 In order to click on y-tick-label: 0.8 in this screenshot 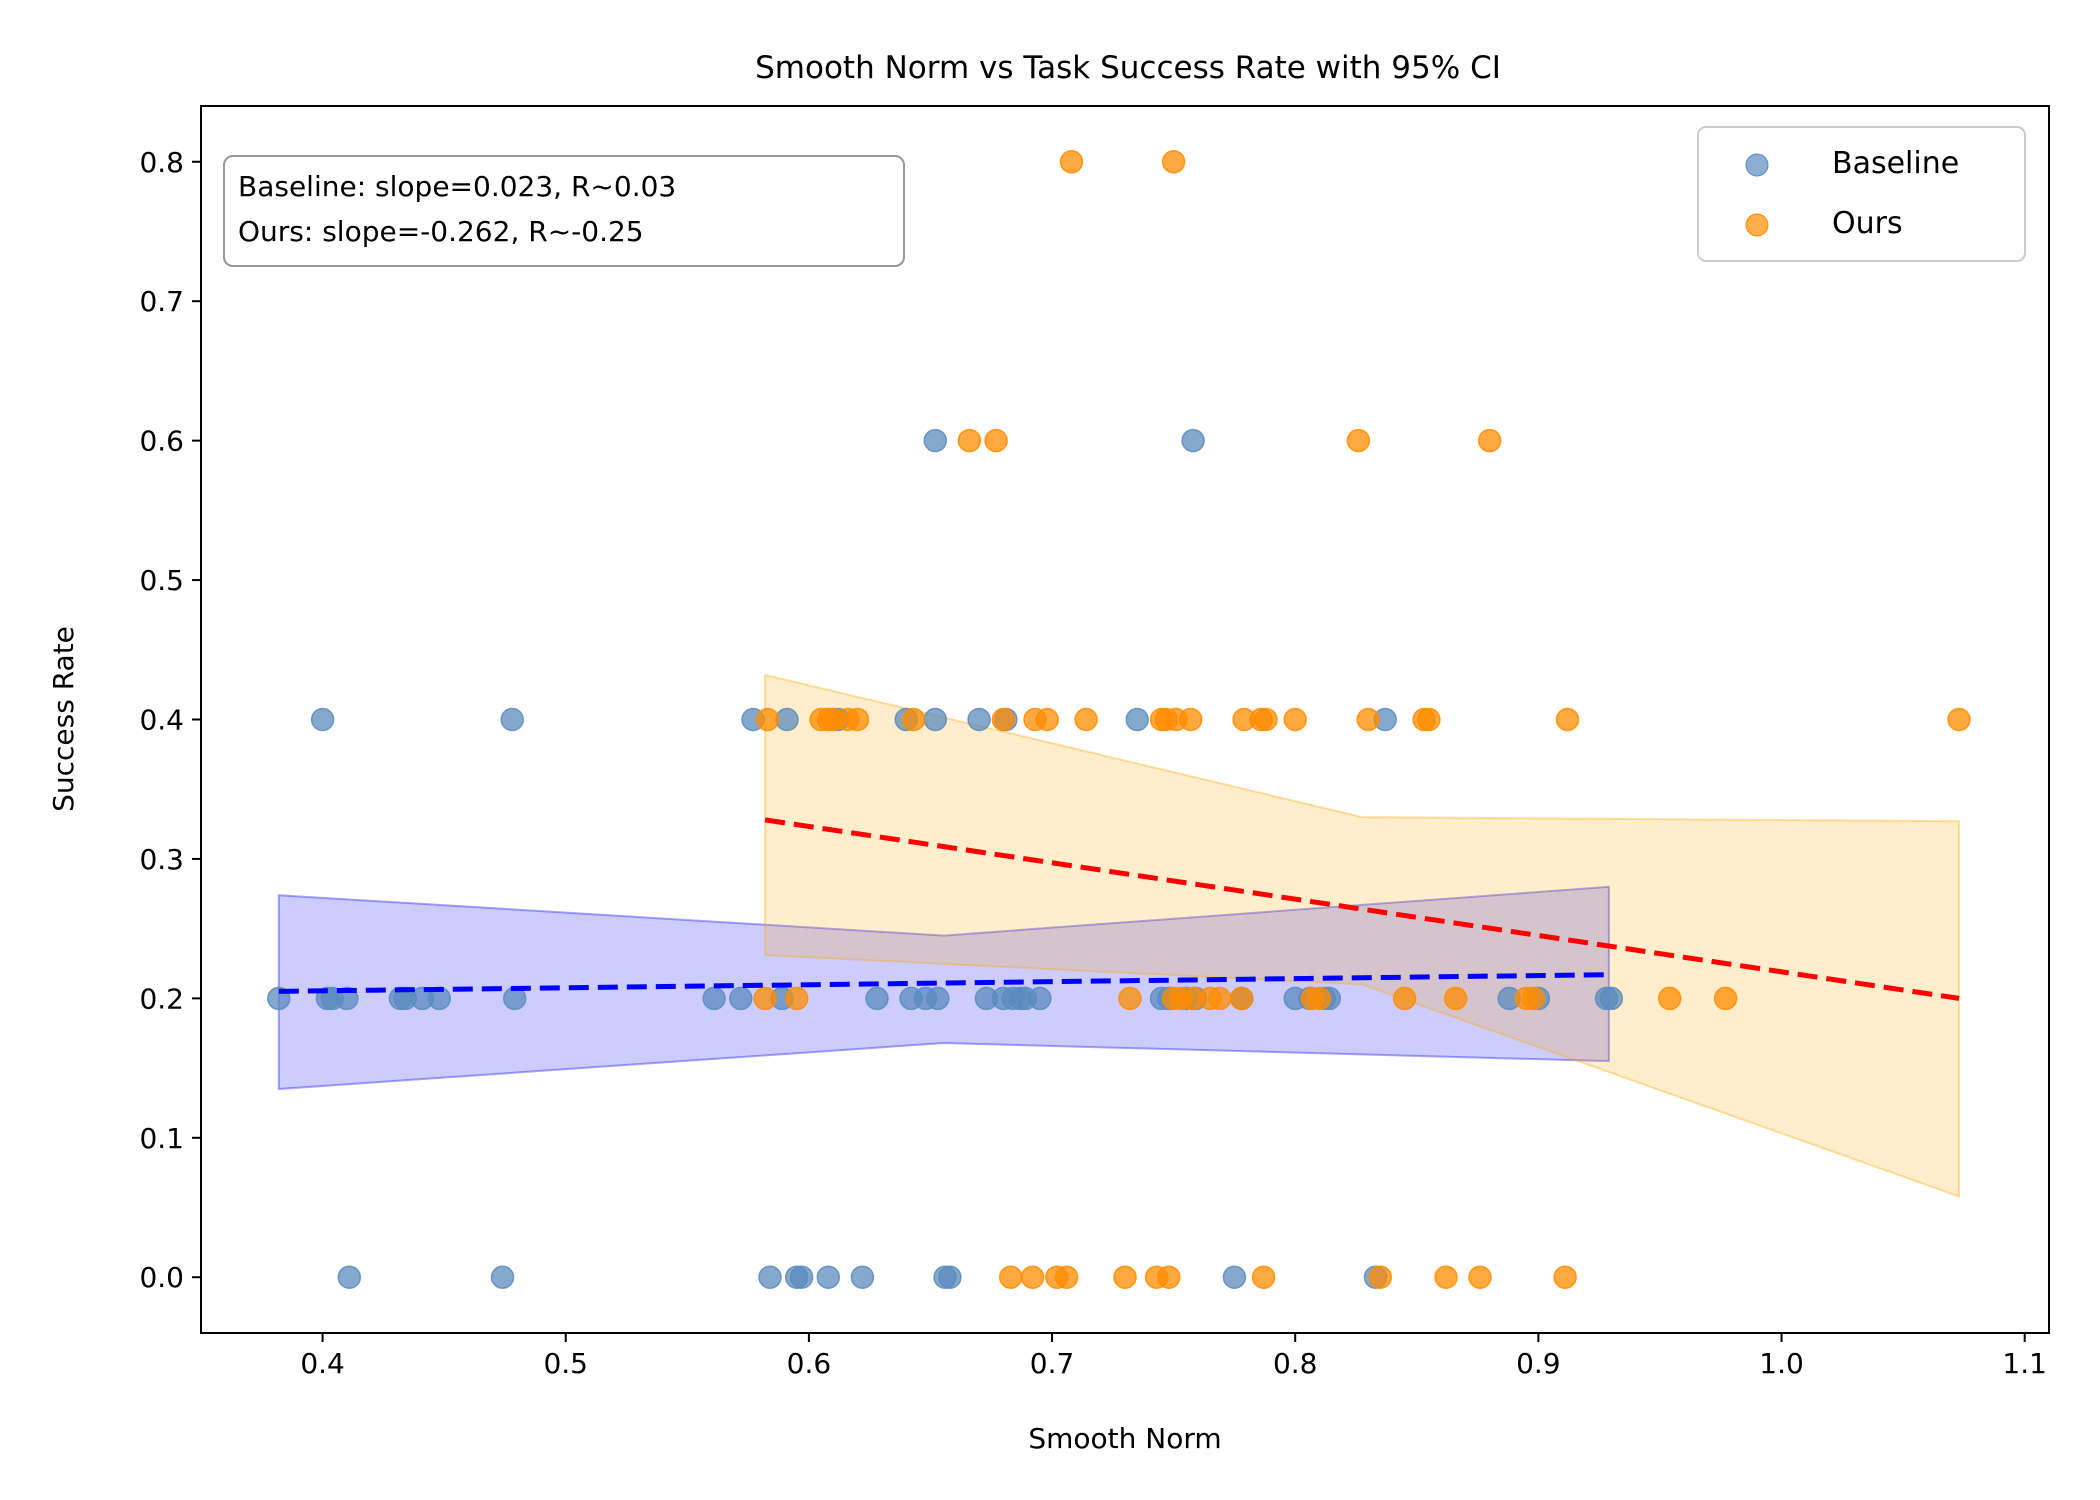, I will do `click(161, 162)`.